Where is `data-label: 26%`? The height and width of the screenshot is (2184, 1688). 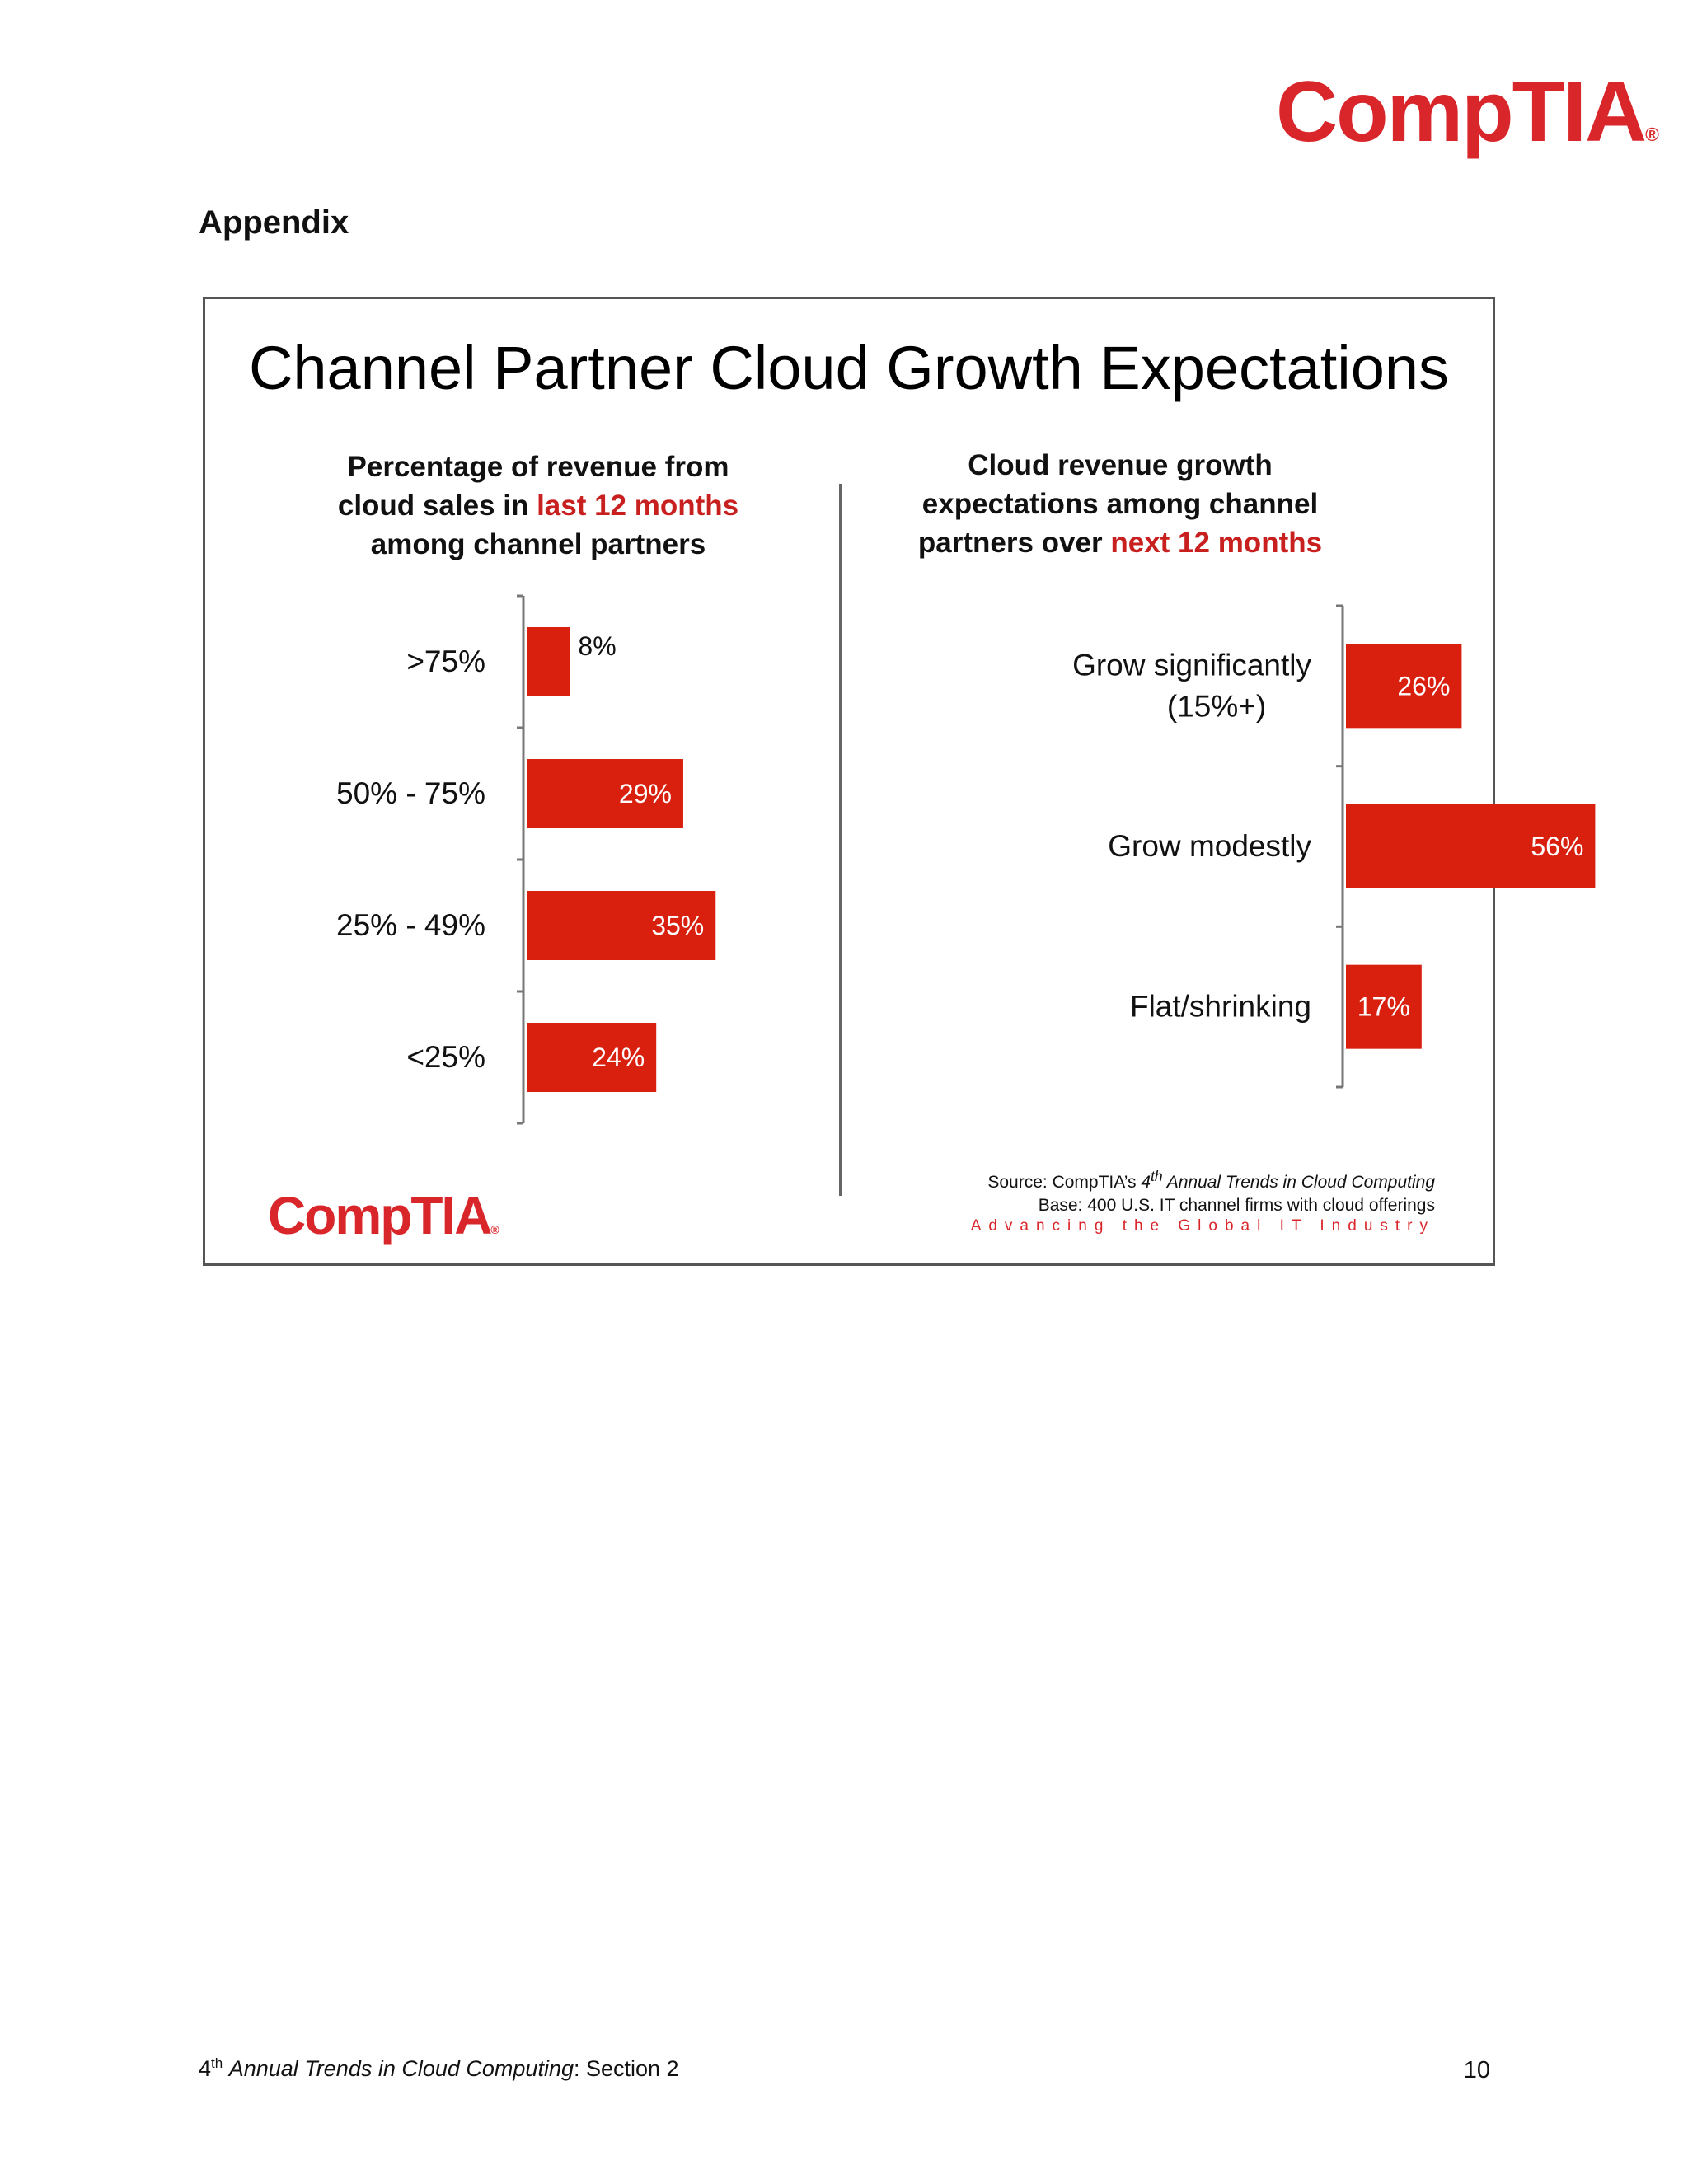 data-label: 26% is located at coordinates (1423, 686).